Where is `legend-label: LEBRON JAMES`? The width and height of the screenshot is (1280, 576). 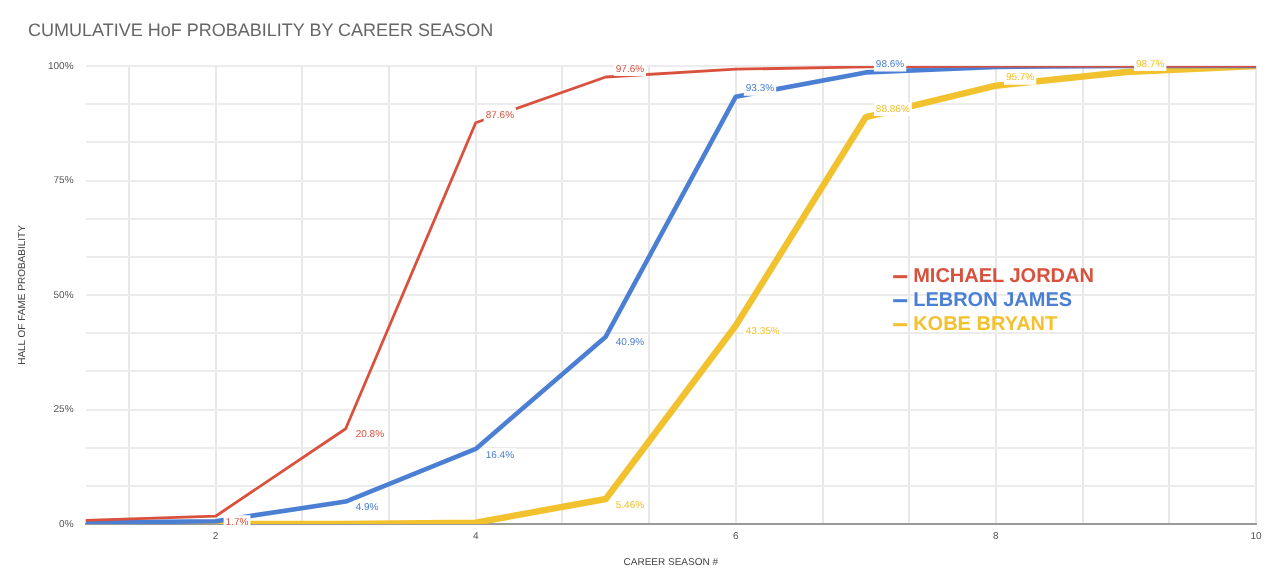
legend-label: LEBRON JAMES is located at coordinates (993, 301).